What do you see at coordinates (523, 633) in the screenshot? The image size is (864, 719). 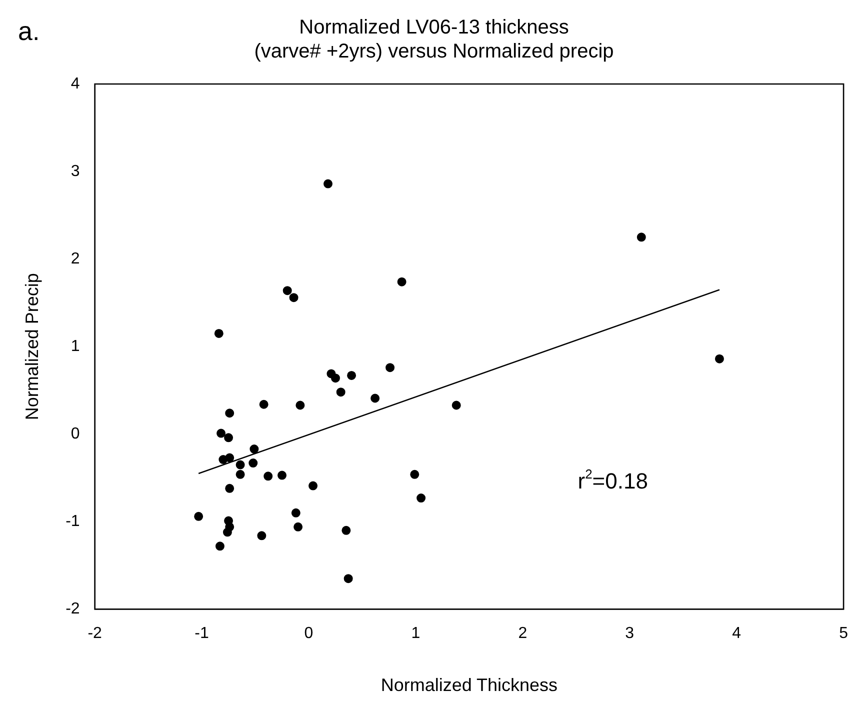 I see `x-tick-label: 2` at bounding box center [523, 633].